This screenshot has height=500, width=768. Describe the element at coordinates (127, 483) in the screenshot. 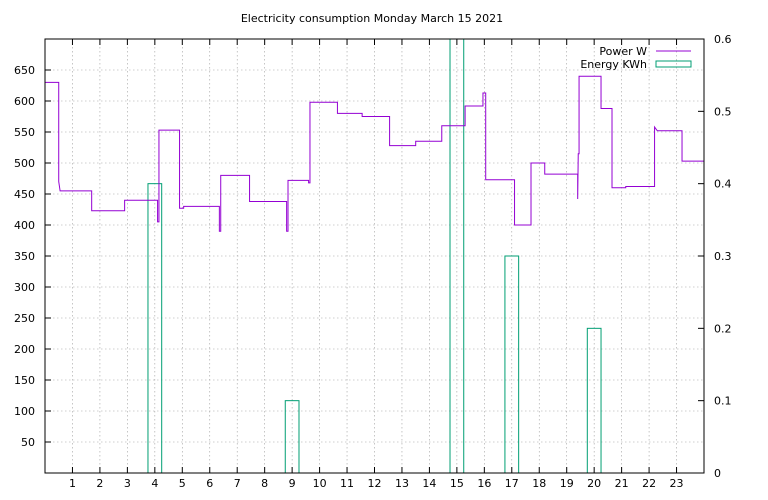

I see `x-tick-label: 3` at that location.